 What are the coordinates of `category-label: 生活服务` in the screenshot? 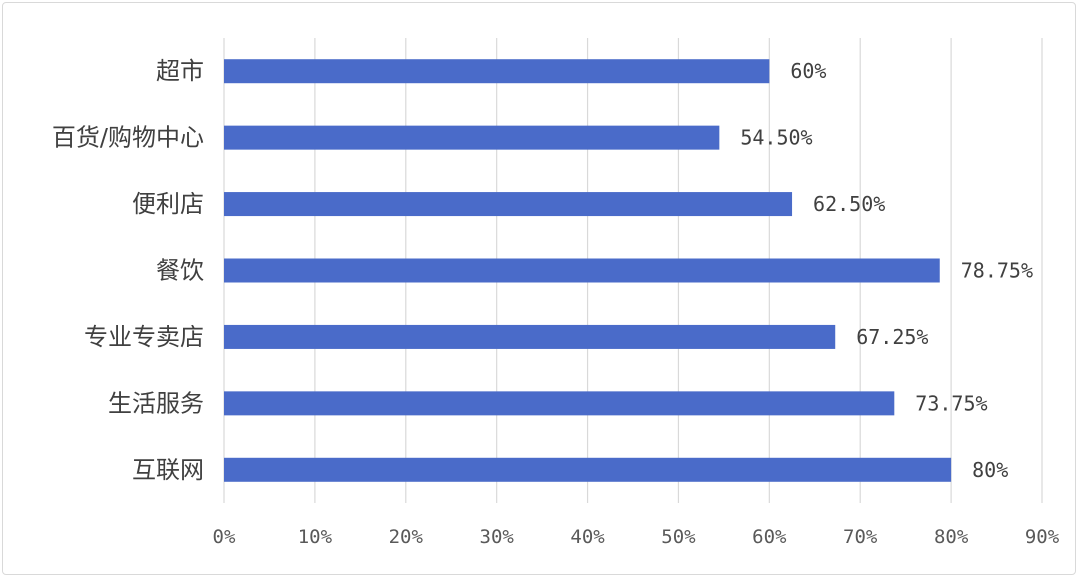 It's located at (156, 403).